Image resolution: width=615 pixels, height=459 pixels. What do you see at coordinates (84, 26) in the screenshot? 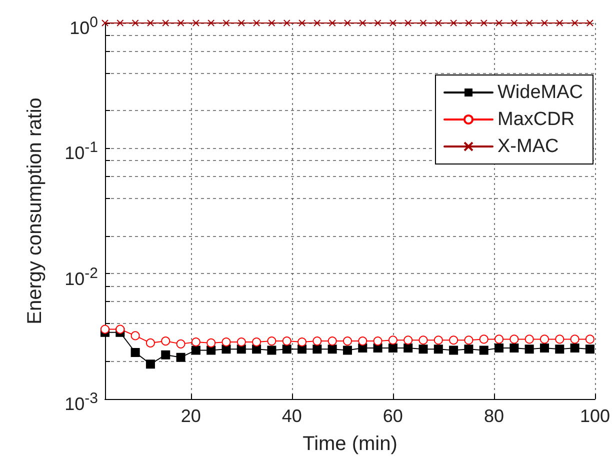
I see `y-tick-label: 10$^{0}$` at bounding box center [84, 26].